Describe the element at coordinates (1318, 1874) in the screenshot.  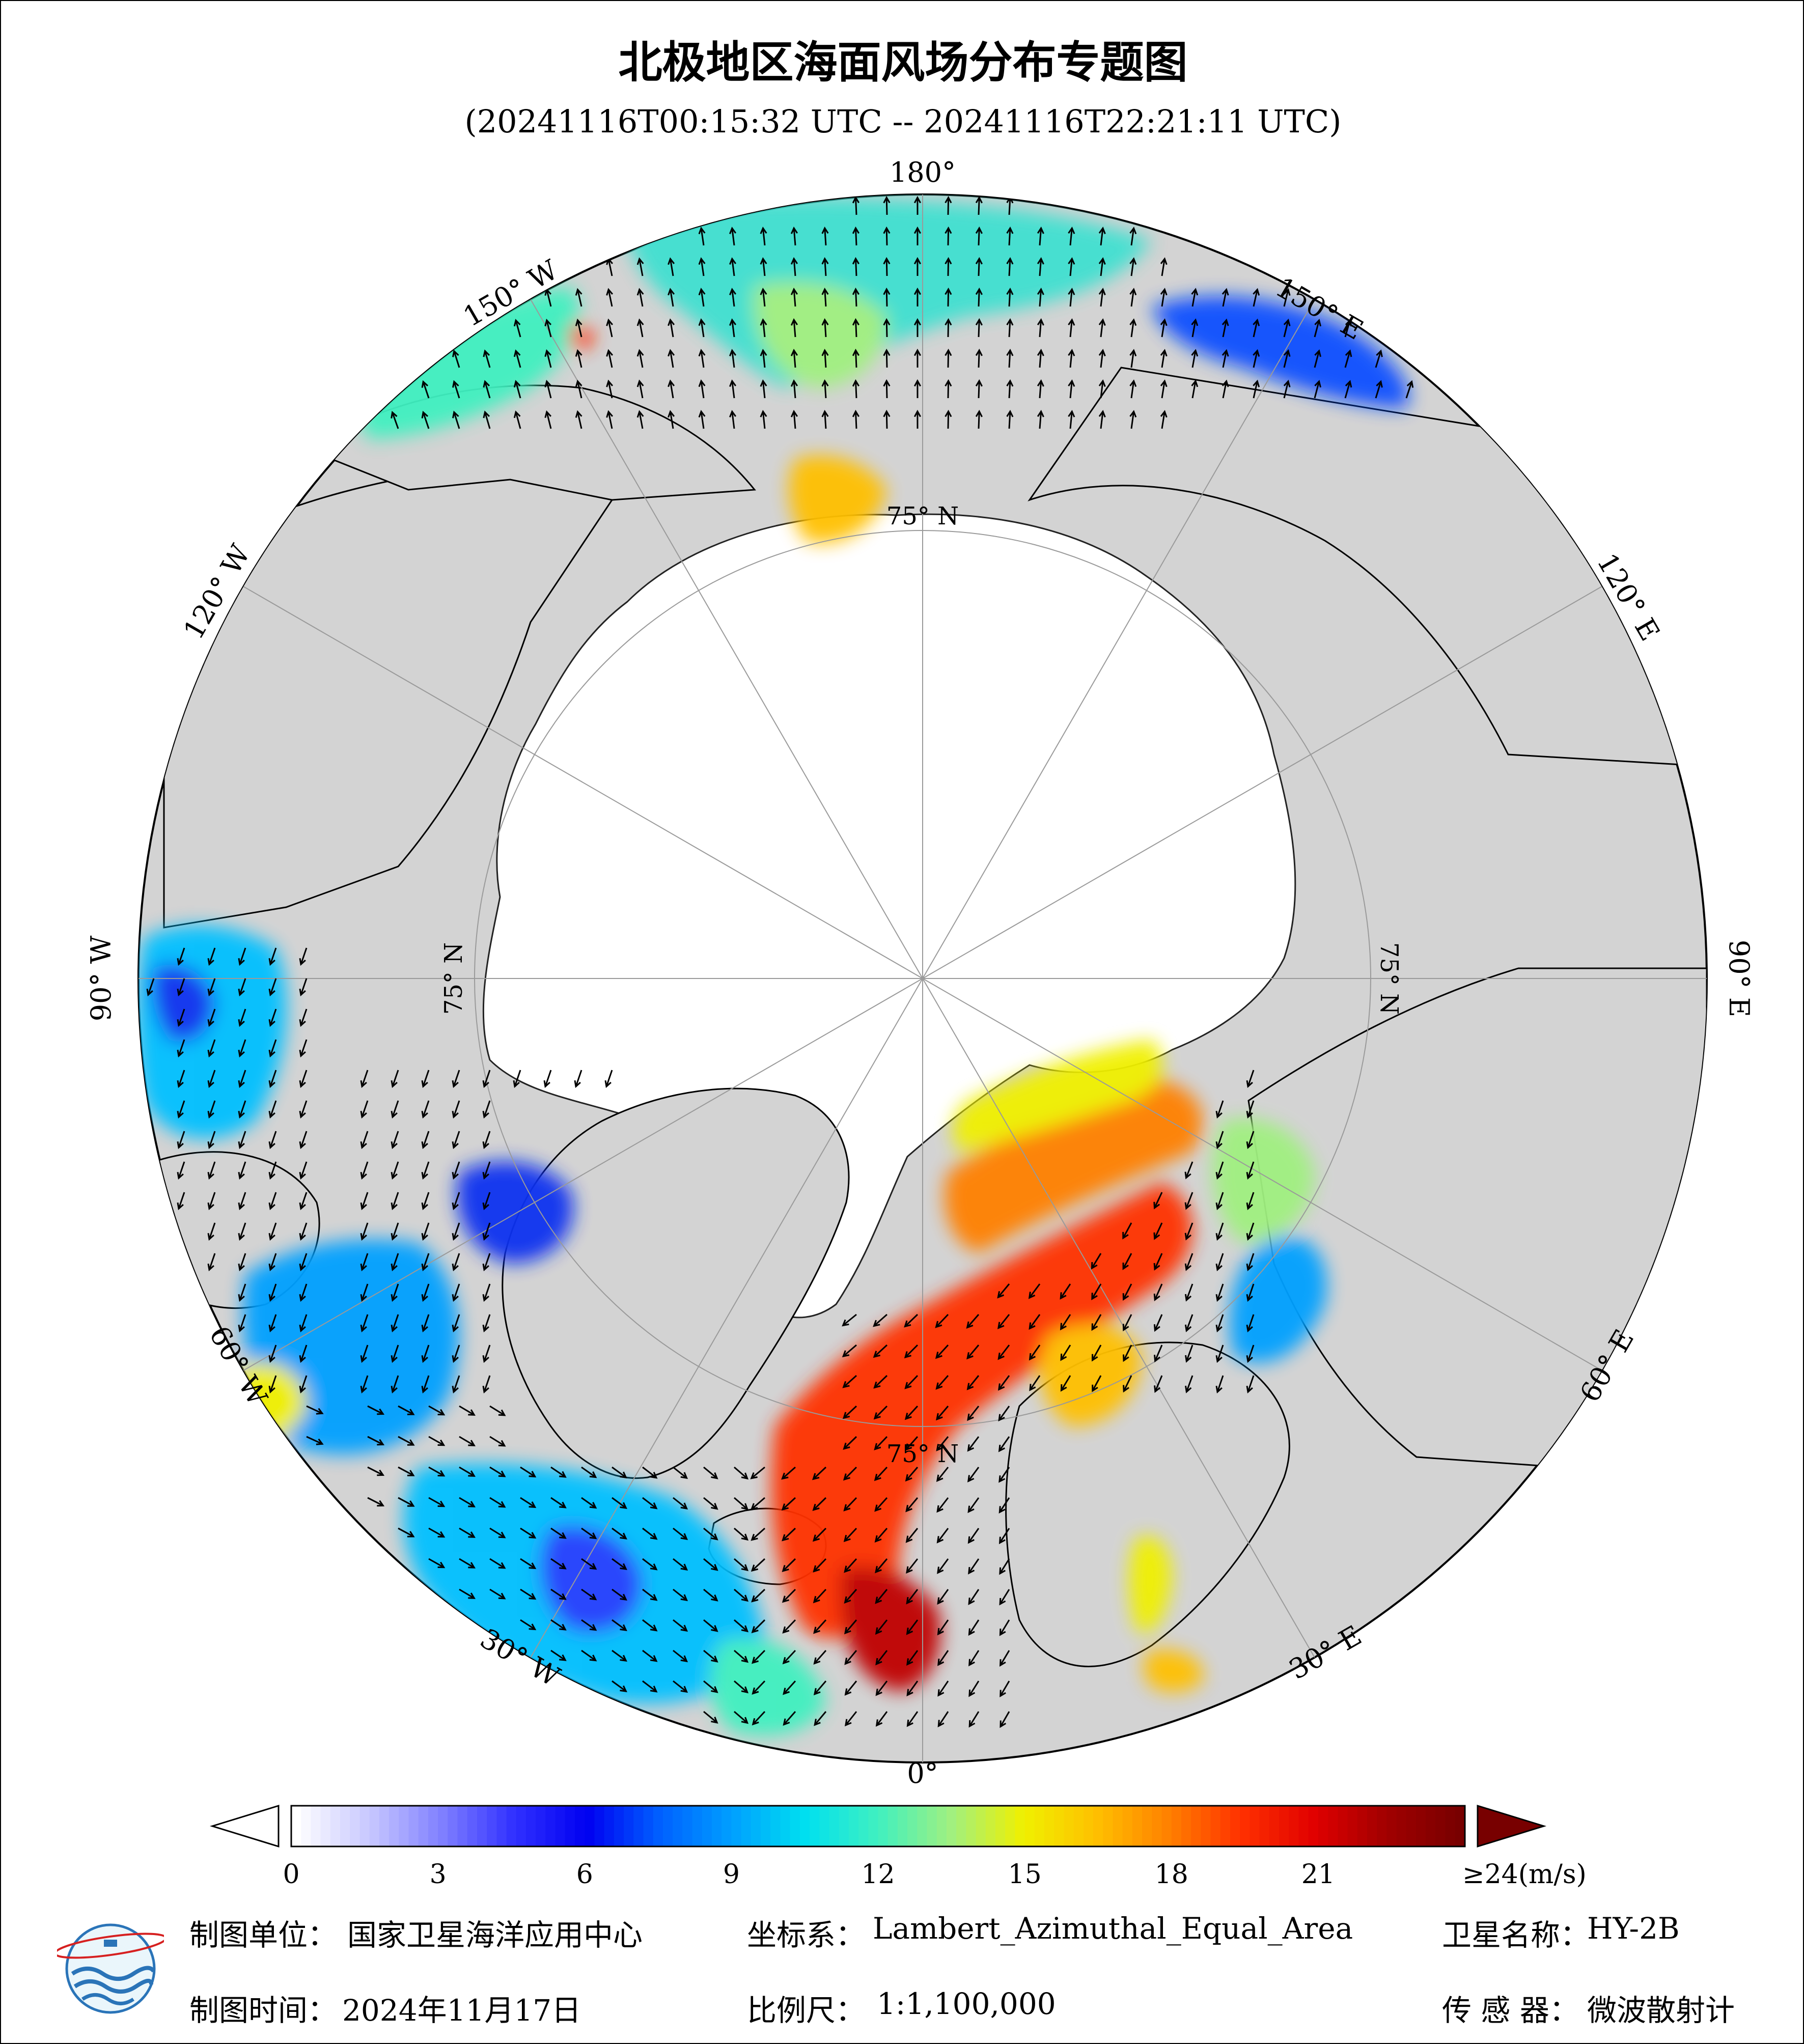
I see `colorbar-tick-label: 21` at that location.